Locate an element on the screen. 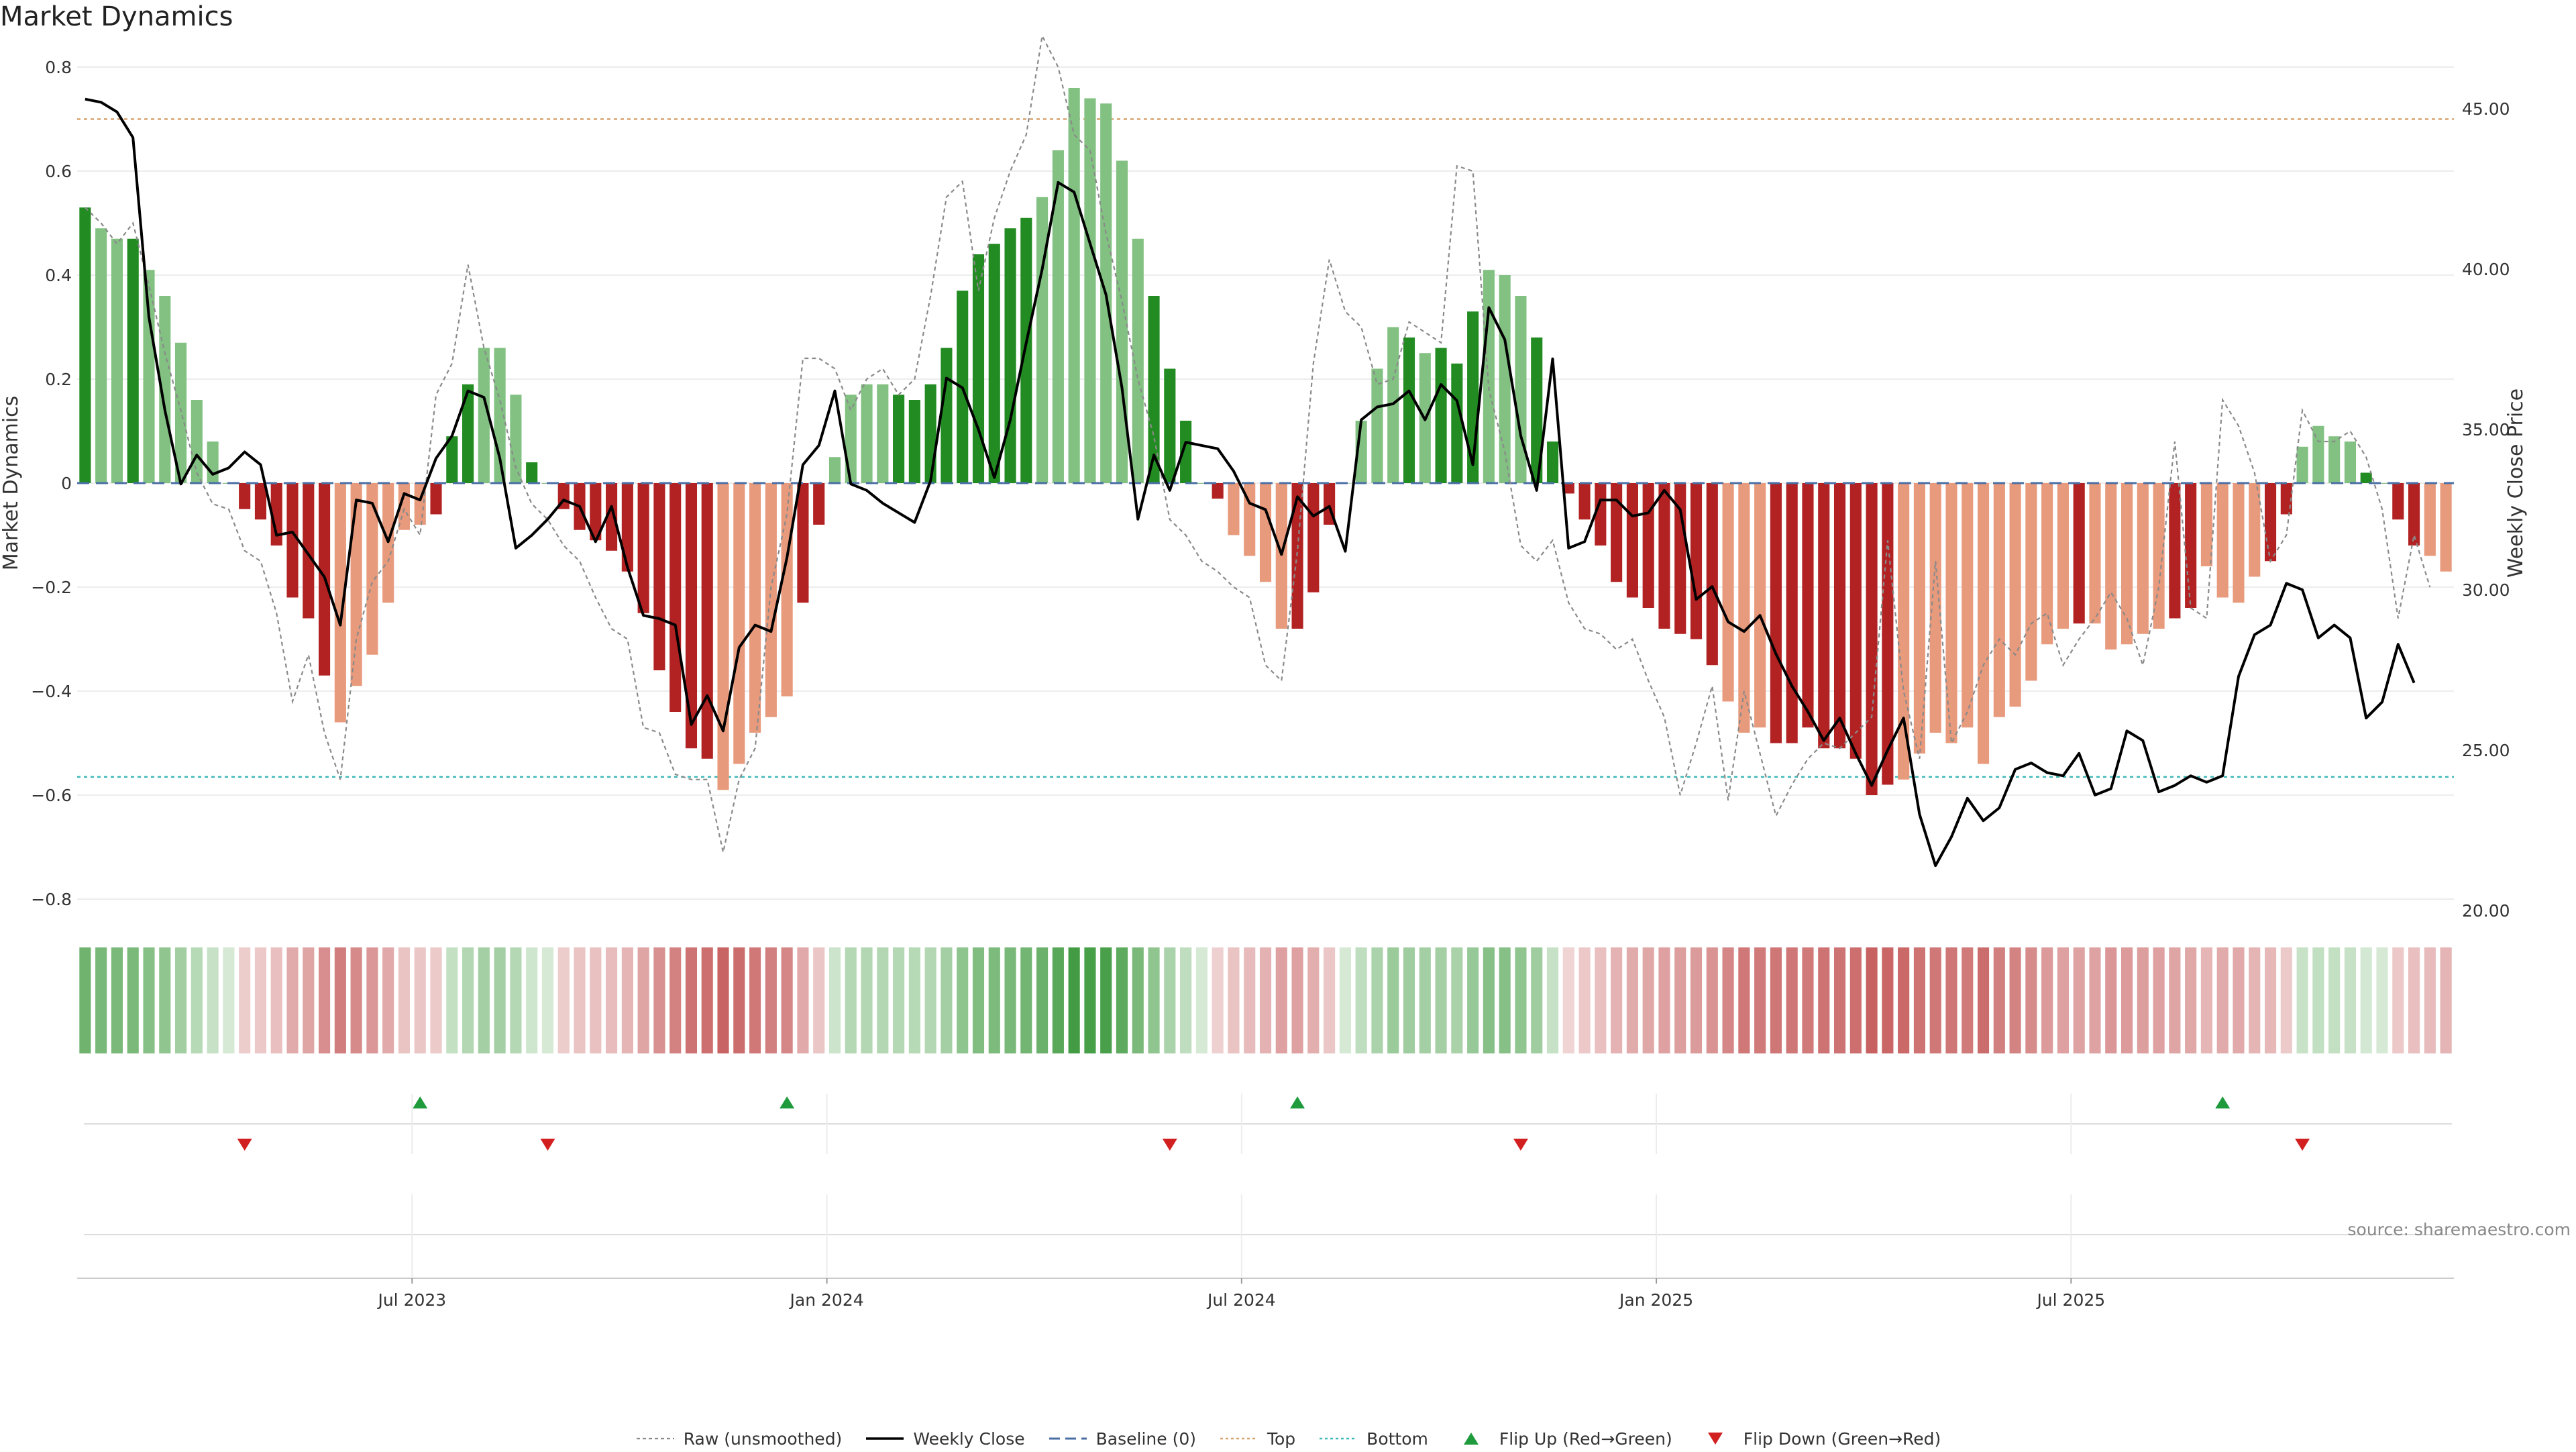 This screenshot has width=2576, height=1452. legend-item-baseline-line: Baseline (0) is located at coordinates (1122, 1439).